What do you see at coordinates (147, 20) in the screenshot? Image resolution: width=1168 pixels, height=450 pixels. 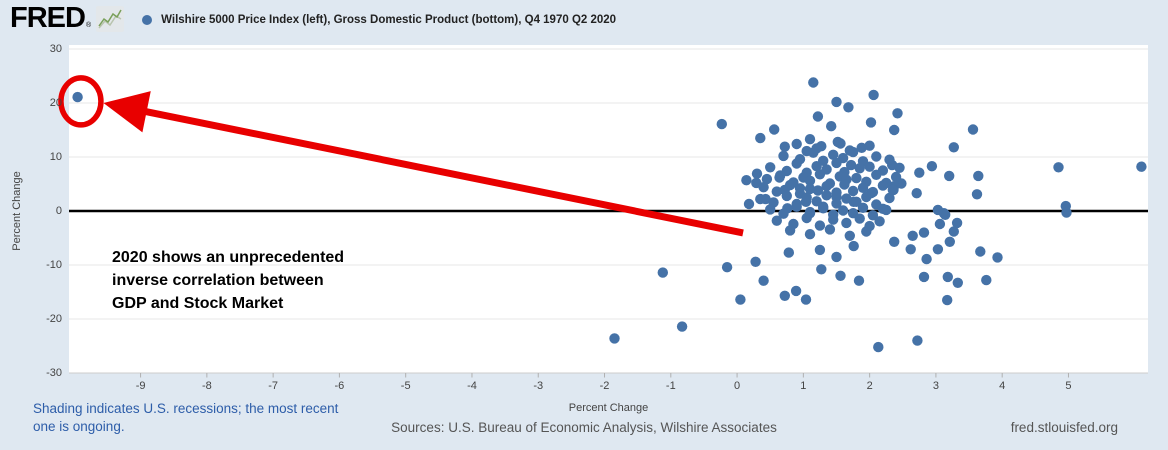 I see `legend-series-dot` at bounding box center [147, 20].